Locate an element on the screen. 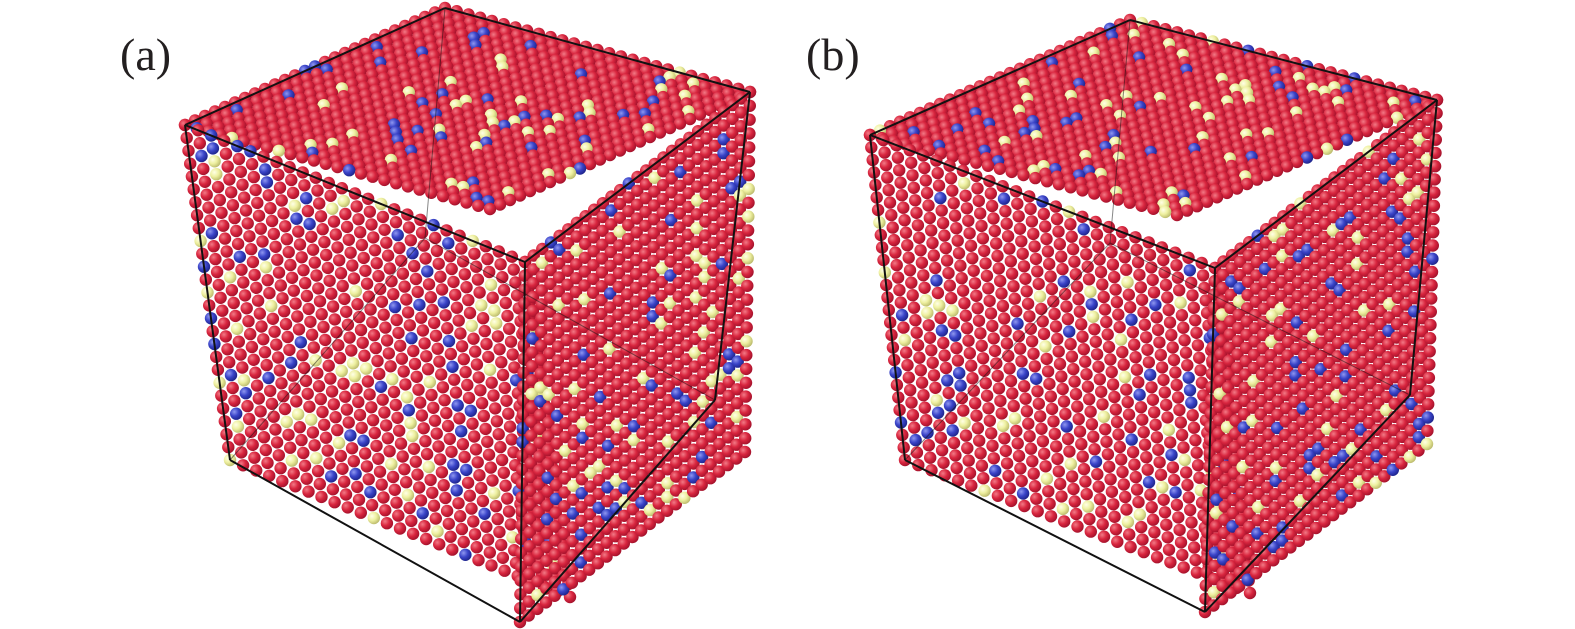  panel-label: (a) is located at coordinates (145, 54).